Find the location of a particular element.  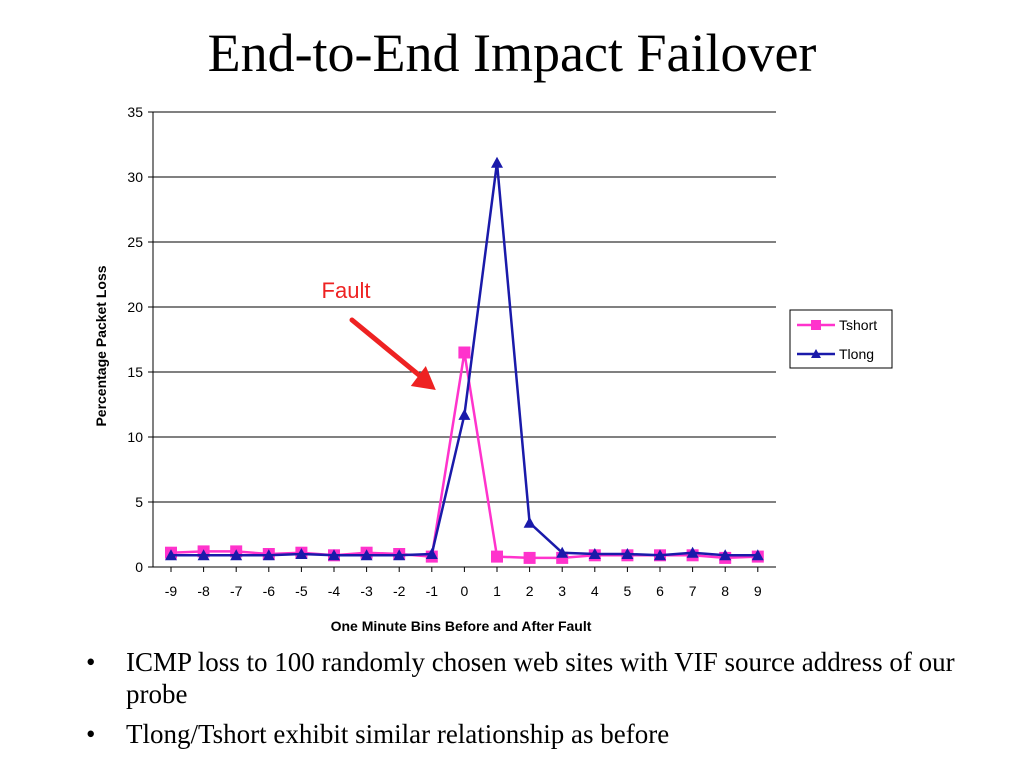

x-tick-label: 0 is located at coordinates (465, 591).